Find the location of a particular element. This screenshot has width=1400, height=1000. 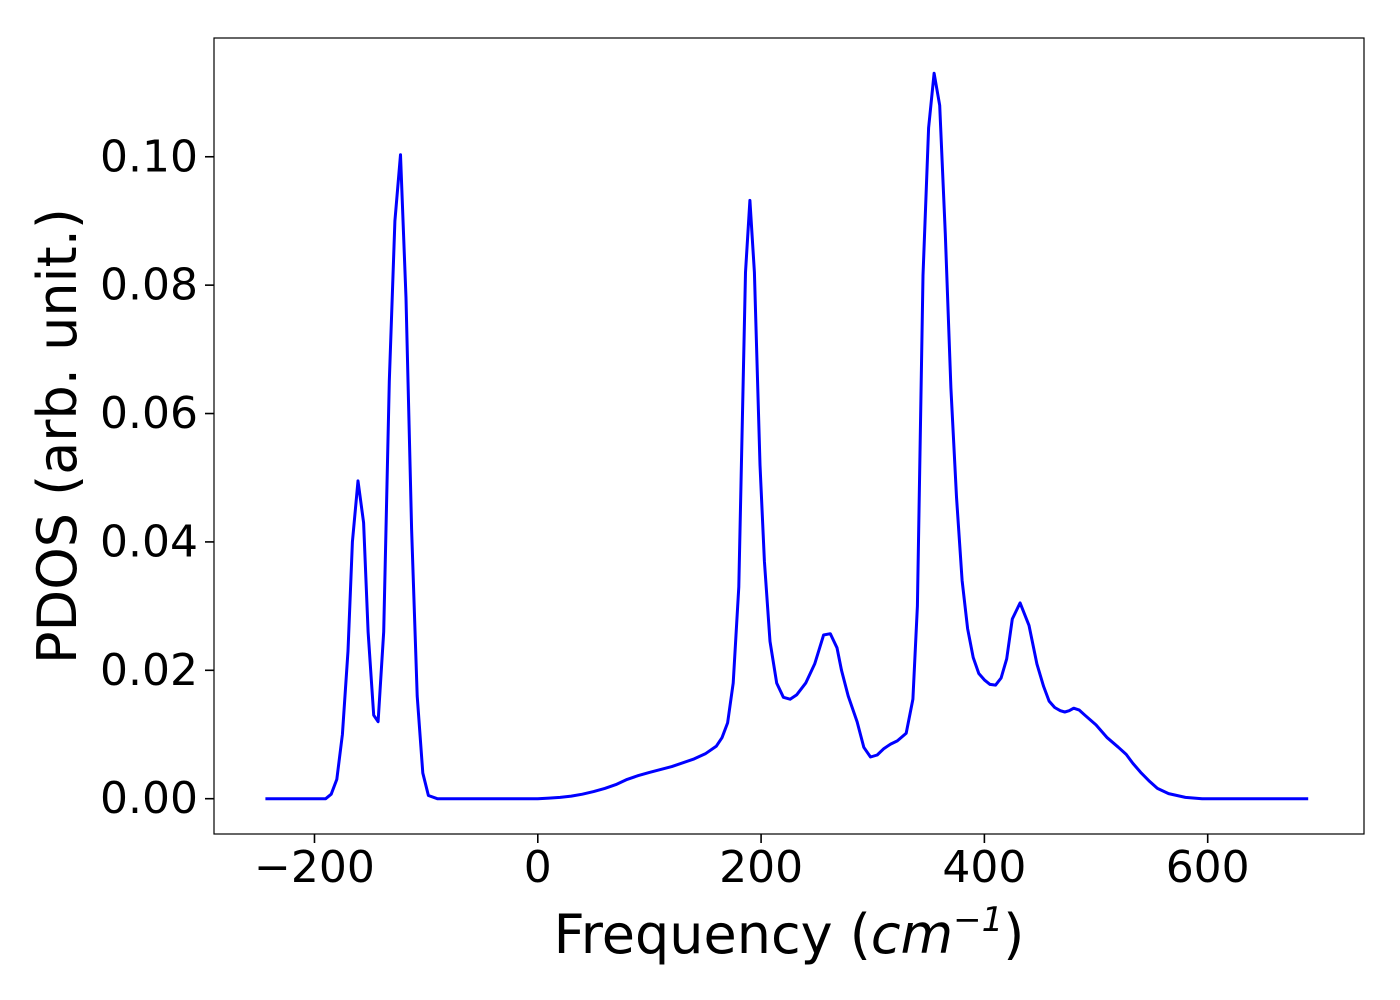

x-tick-label: 400 is located at coordinates (984, 867).